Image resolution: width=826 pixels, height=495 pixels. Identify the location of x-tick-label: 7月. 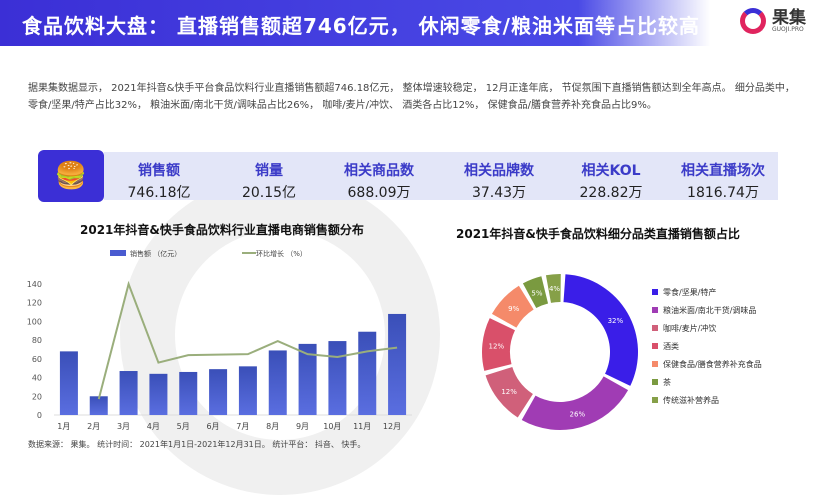
(242, 426).